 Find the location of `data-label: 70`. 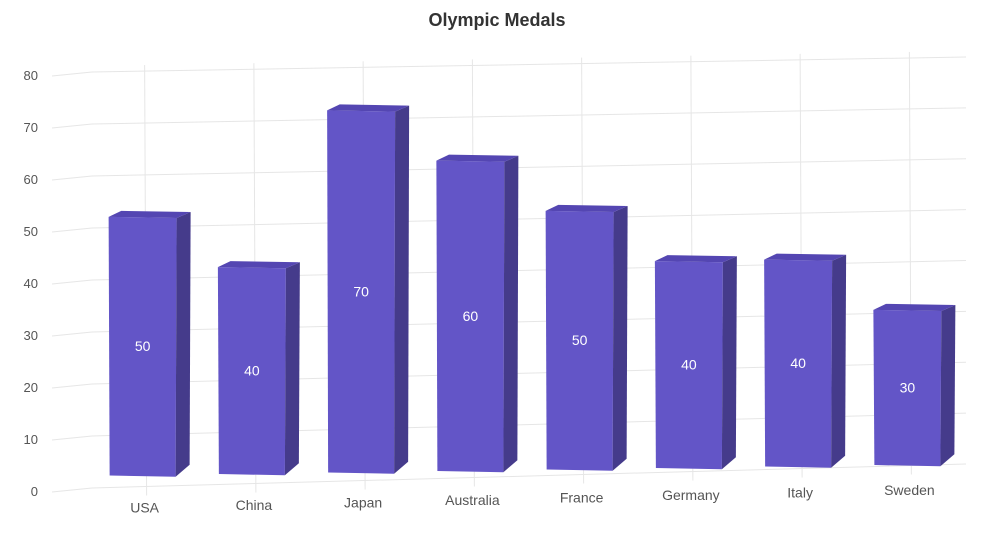

data-label: 70 is located at coordinates (361, 291).